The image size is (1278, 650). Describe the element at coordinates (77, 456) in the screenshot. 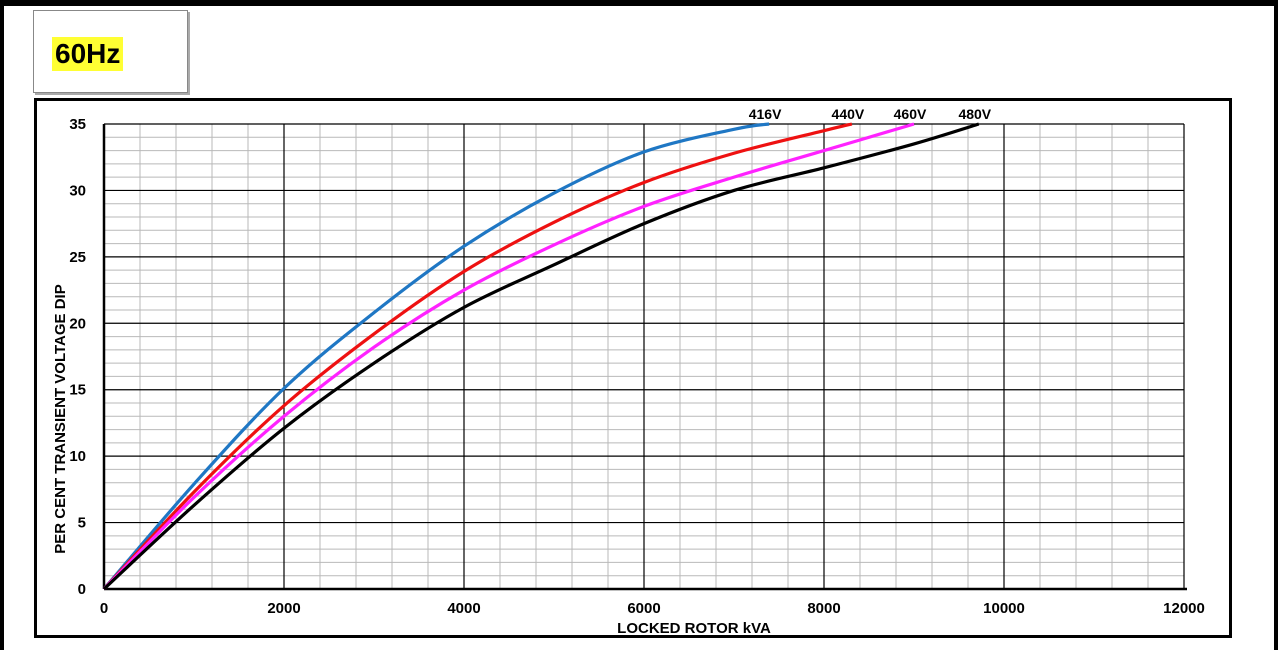

I see `y-tick-label: 10` at that location.